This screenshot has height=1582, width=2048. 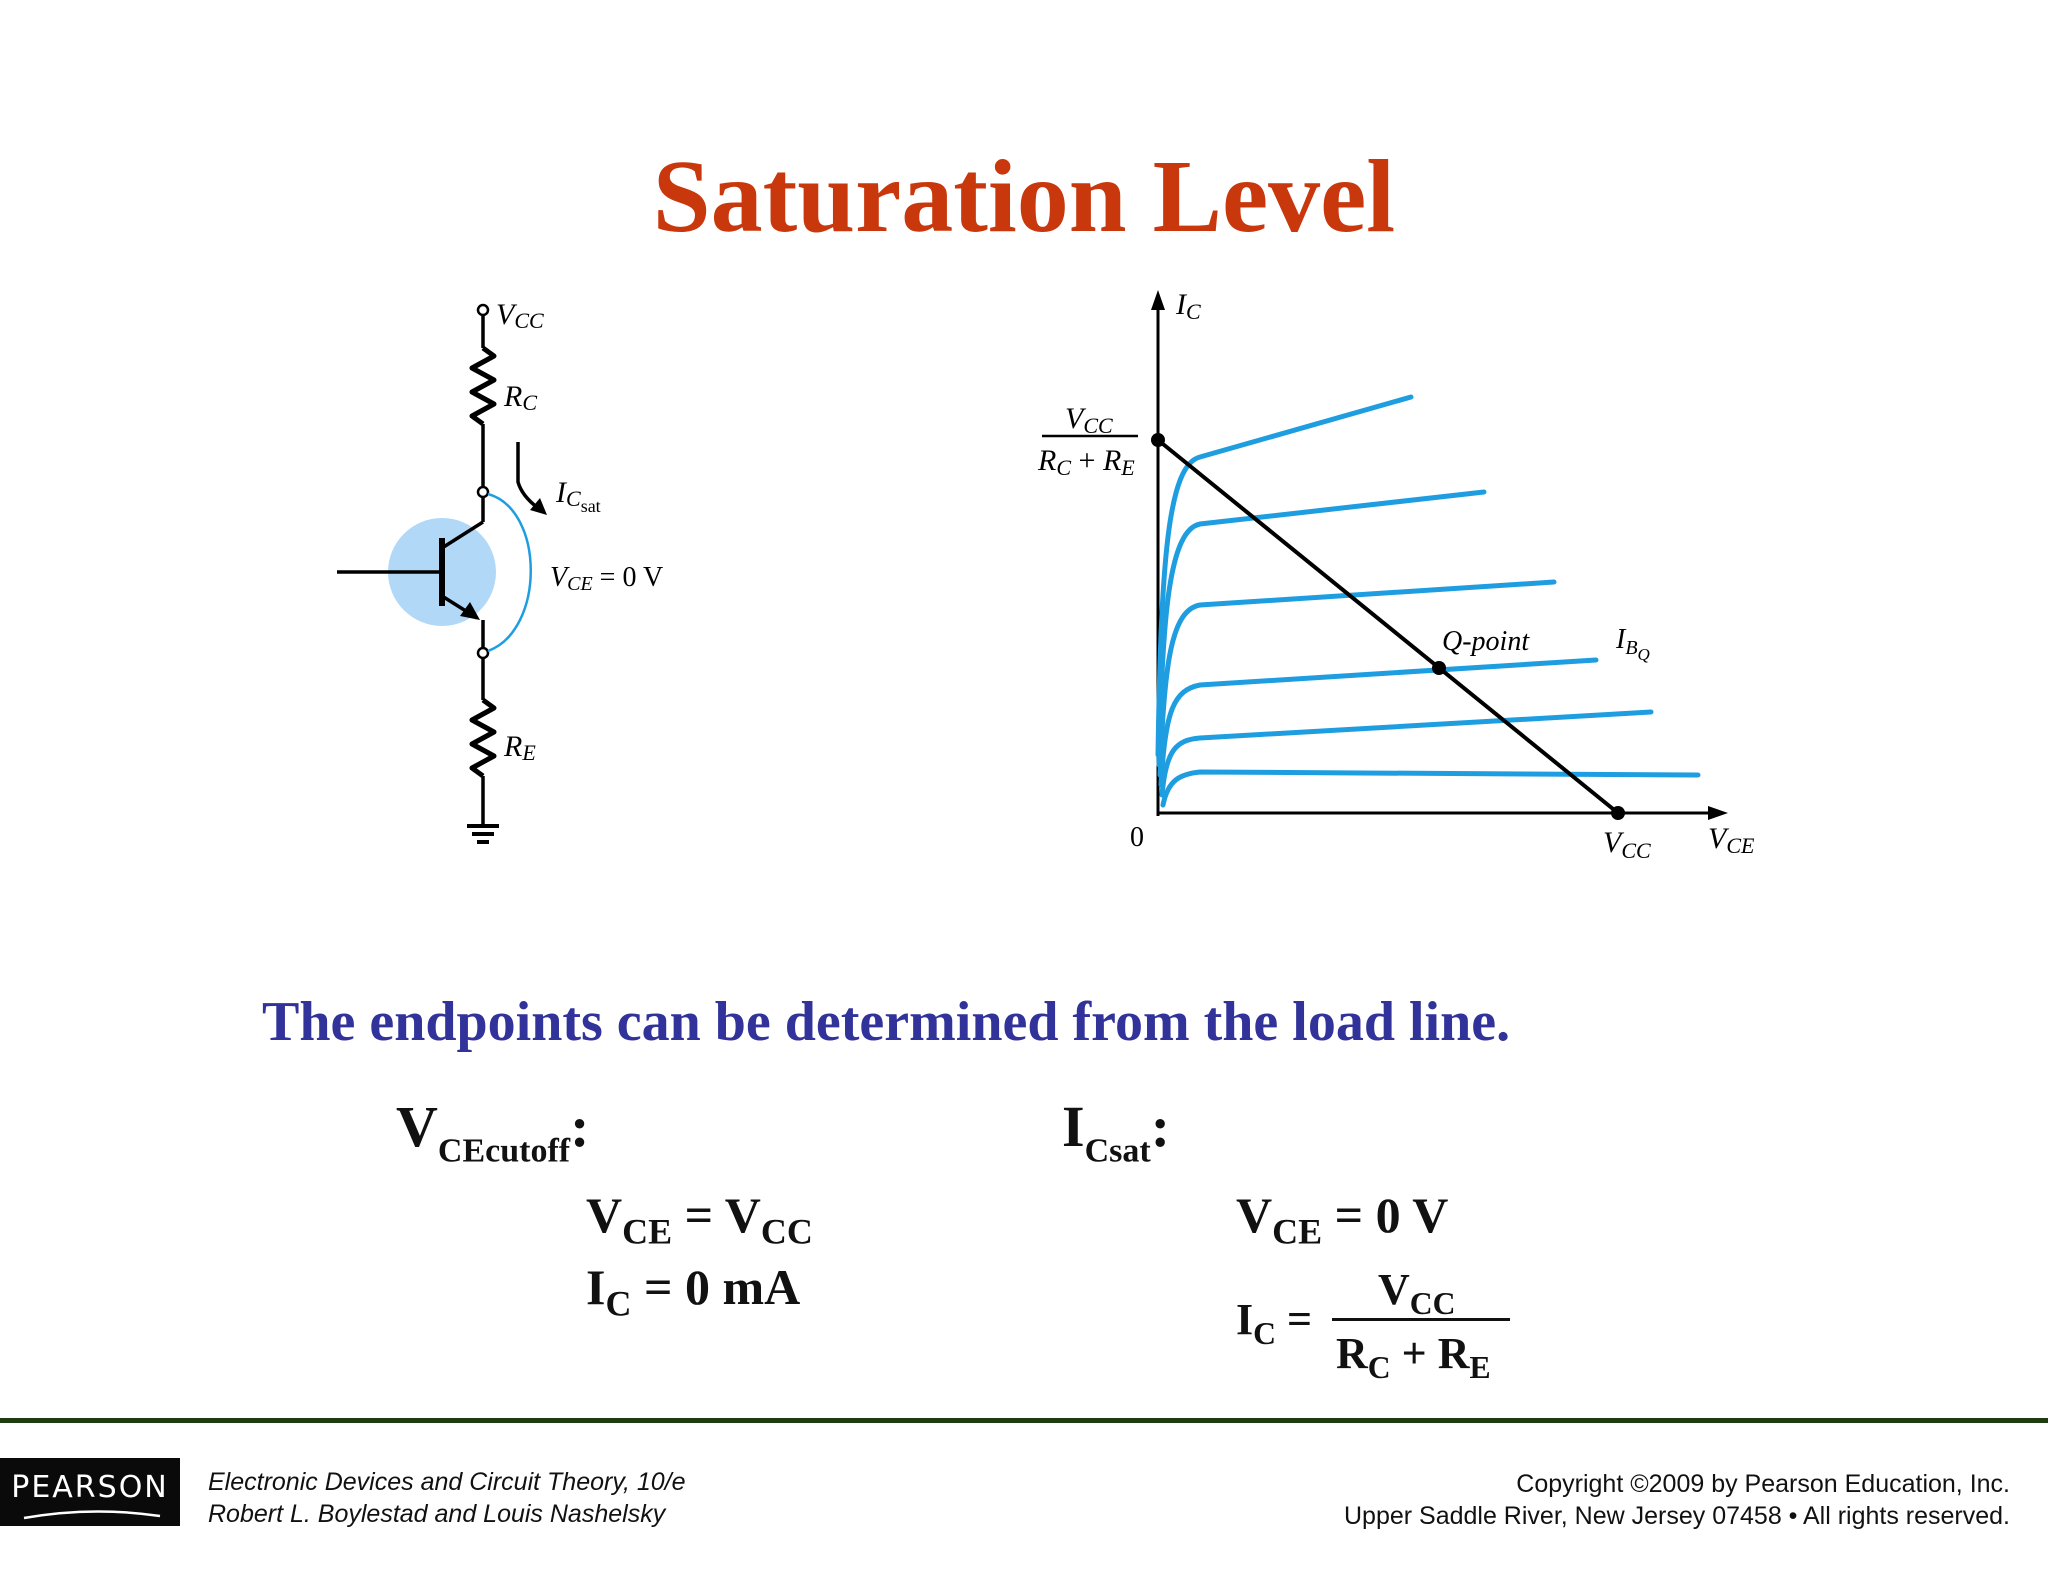 I want to click on circuit-diagram: VCC RC RE ICsat VCE = 0 V, so click(x=500, y=571).